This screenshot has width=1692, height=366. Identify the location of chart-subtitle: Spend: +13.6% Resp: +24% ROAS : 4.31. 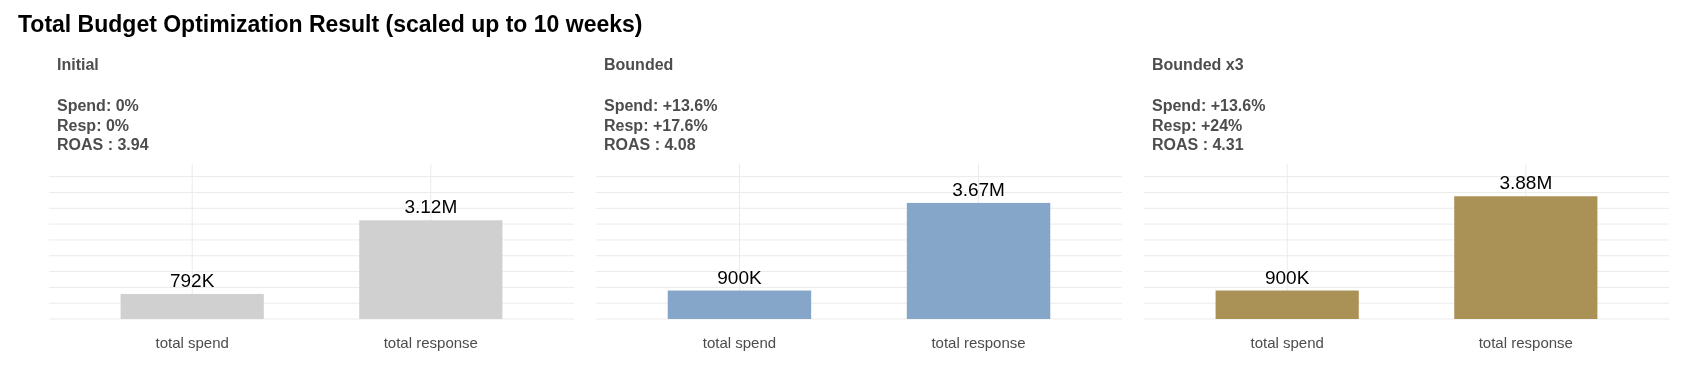
(1209, 125).